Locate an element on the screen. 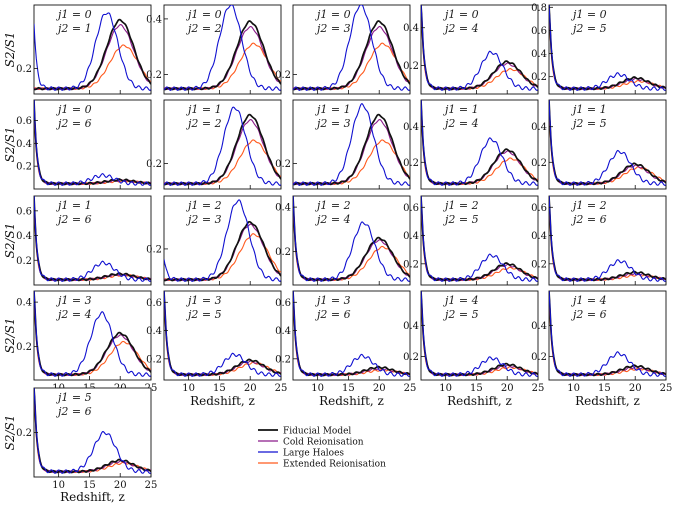 This screenshot has height=507, width=673. panel: 0.2 0.4 j1 = 2j2 = 4 is located at coordinates (343, 240).